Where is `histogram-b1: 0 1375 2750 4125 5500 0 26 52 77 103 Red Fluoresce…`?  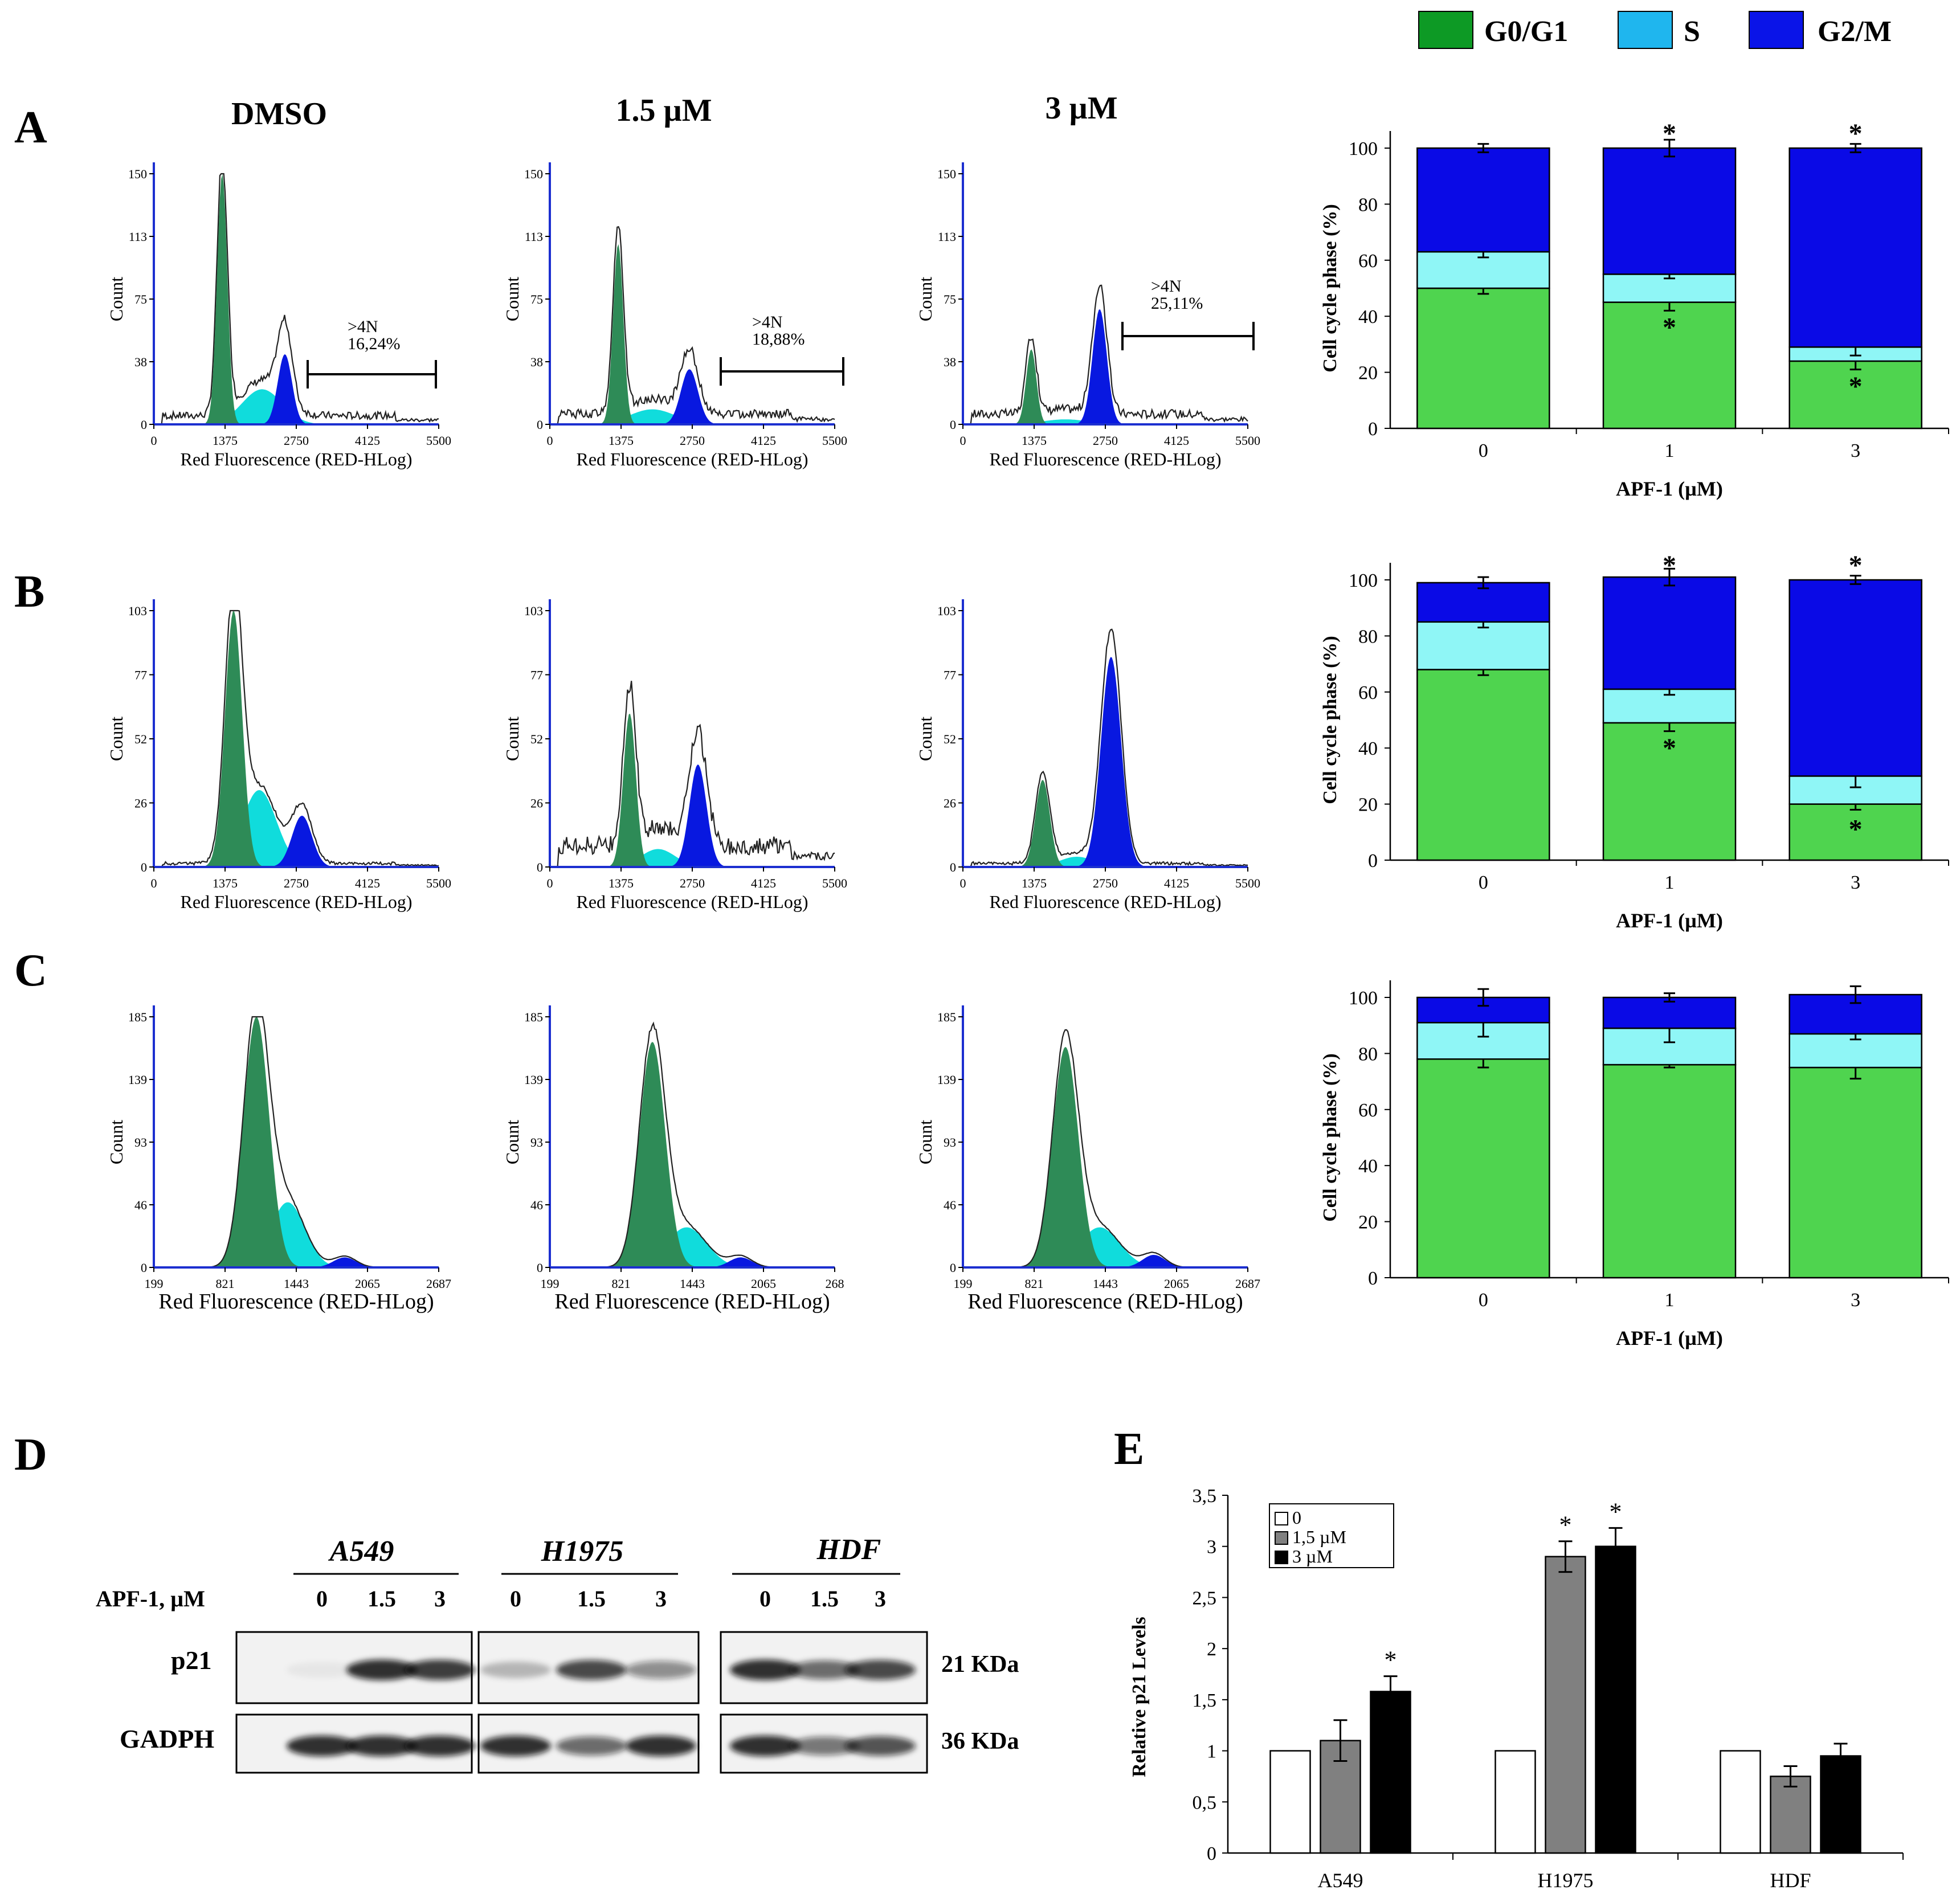 histogram-b1: 0 1375 2750 4125 5500 0 26 52 77 103 Red Fluoresce… is located at coordinates (278, 756).